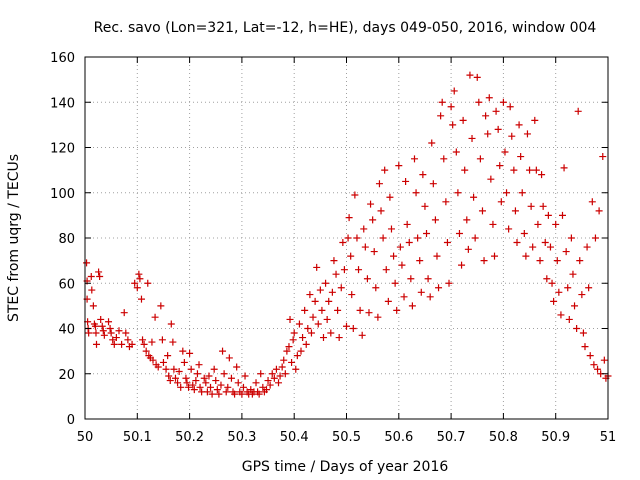 This screenshot has height=480, width=640. What do you see at coordinates (608, 437) in the screenshot?
I see `x-tick-label: 51` at bounding box center [608, 437].